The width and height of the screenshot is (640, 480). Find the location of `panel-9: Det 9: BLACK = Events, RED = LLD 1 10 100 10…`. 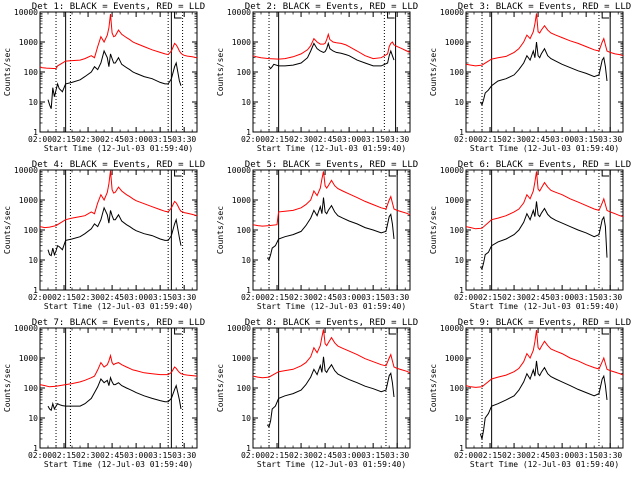

panel-9: Det 9: BLACK = Events, RED = LLD 1 10 100 10… is located at coordinates (530, 393).